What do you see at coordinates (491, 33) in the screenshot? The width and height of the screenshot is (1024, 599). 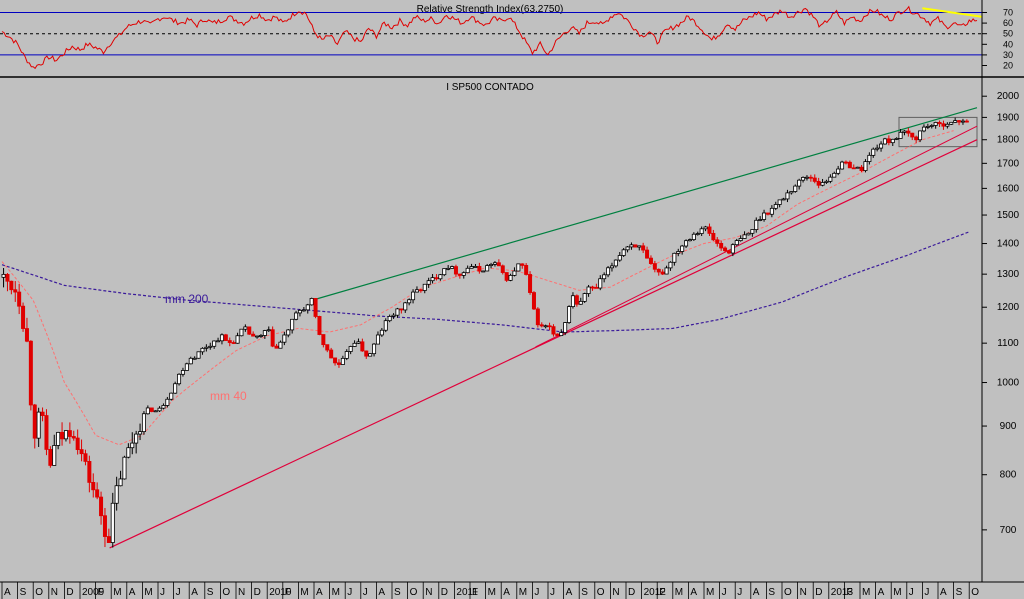 I see `rsi-levels` at bounding box center [491, 33].